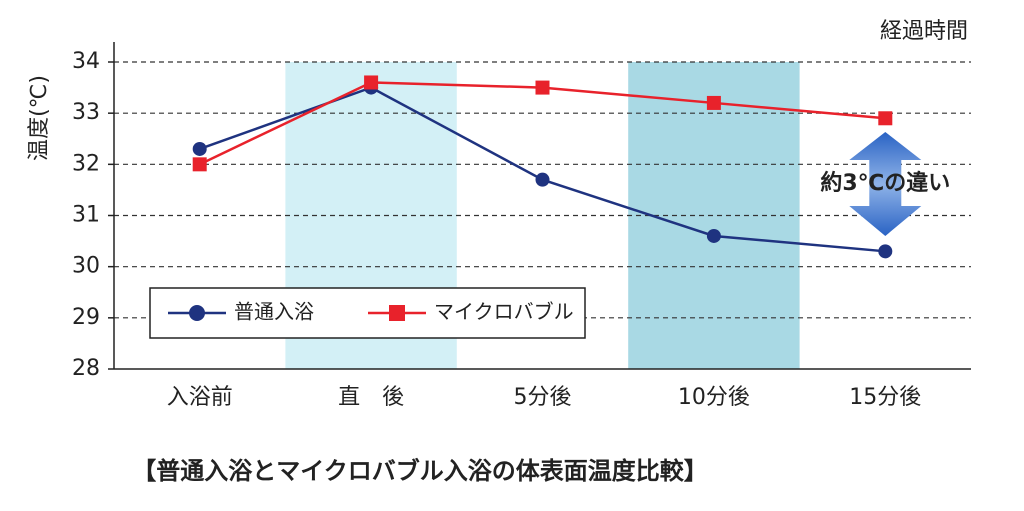 Image resolution: width=1024 pixels, height=511 pixels. I want to click on y-tick-label: 34, so click(86, 61).